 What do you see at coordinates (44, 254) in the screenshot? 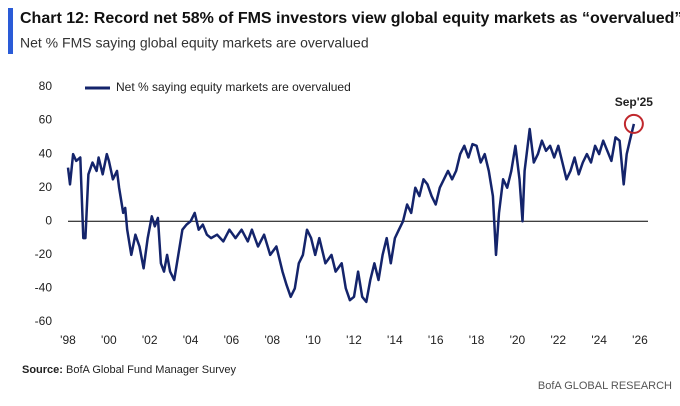
I see `y-tick-label: -20` at bounding box center [44, 254].